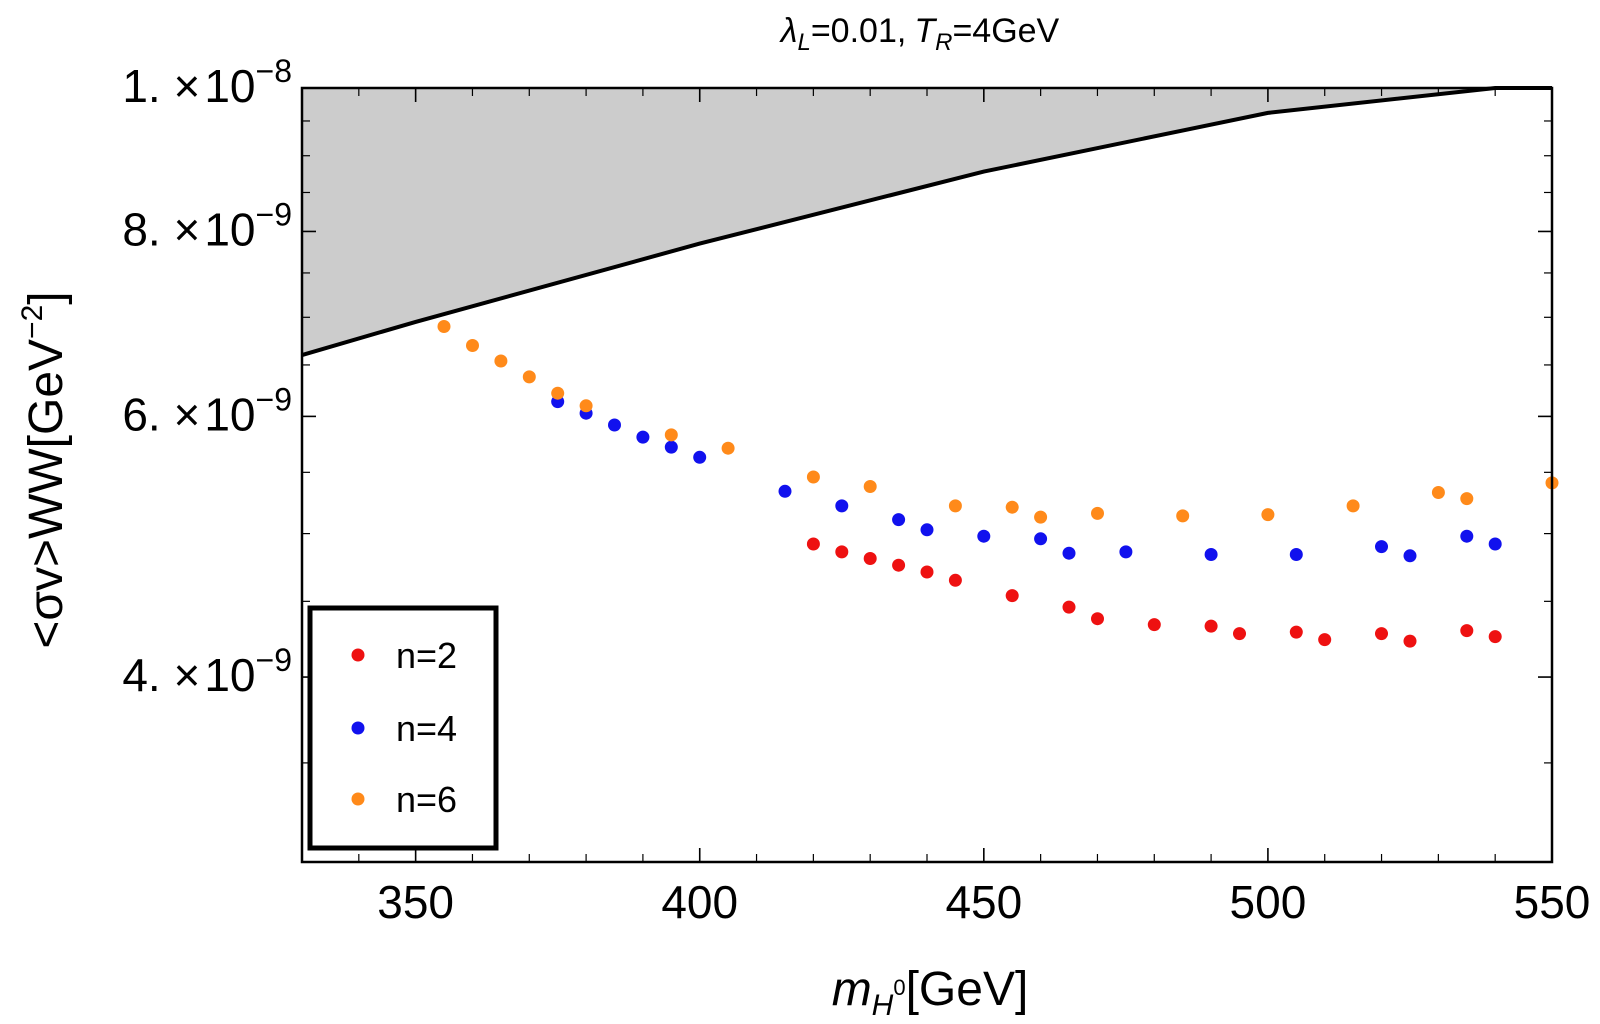  I want to click on legend-label-n2: n=2, so click(426, 655).